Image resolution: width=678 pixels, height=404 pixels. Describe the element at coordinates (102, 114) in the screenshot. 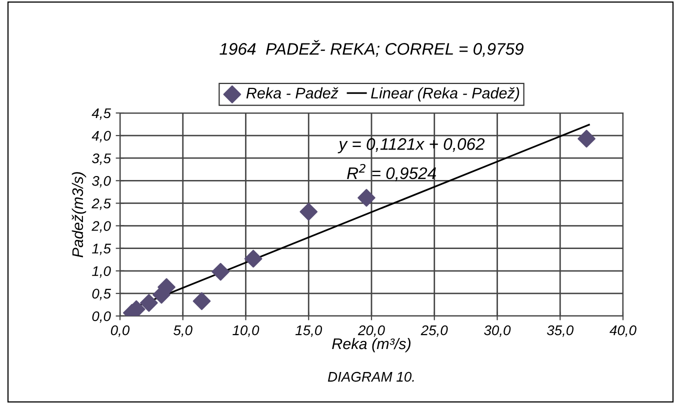

I see `y-tick-label: 4,5` at that location.